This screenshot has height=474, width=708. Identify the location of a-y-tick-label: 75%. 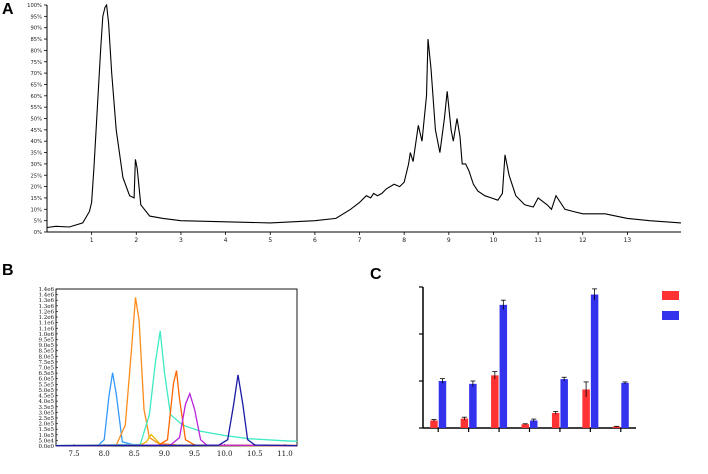
(36, 63).